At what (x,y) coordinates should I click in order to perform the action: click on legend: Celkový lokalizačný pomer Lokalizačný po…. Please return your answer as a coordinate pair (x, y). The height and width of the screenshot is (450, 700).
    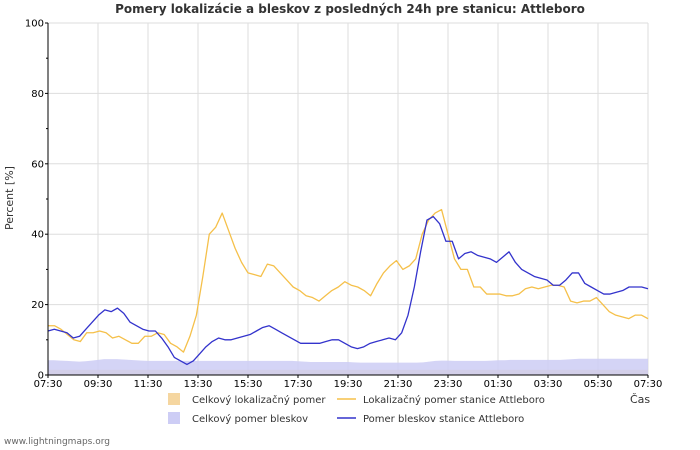
    Looking at the image, I should click on (356, 409).